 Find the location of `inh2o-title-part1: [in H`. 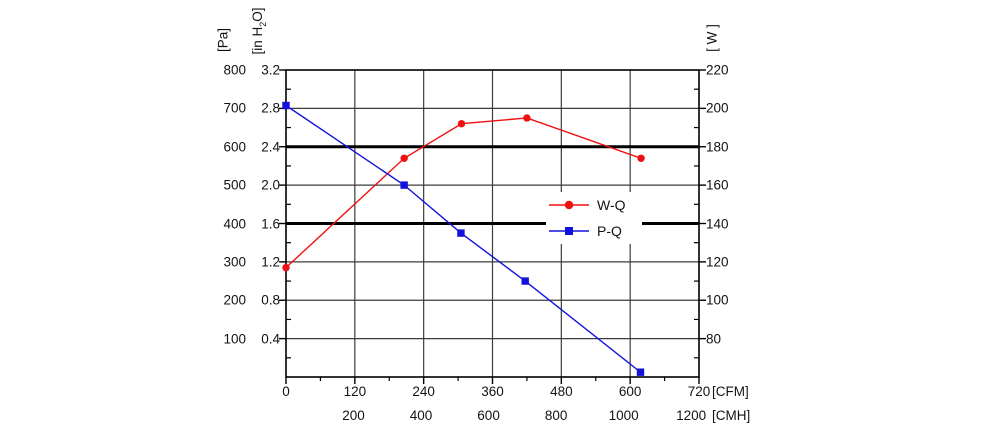

inh2o-title-part1: [in H is located at coordinates (258, 40).